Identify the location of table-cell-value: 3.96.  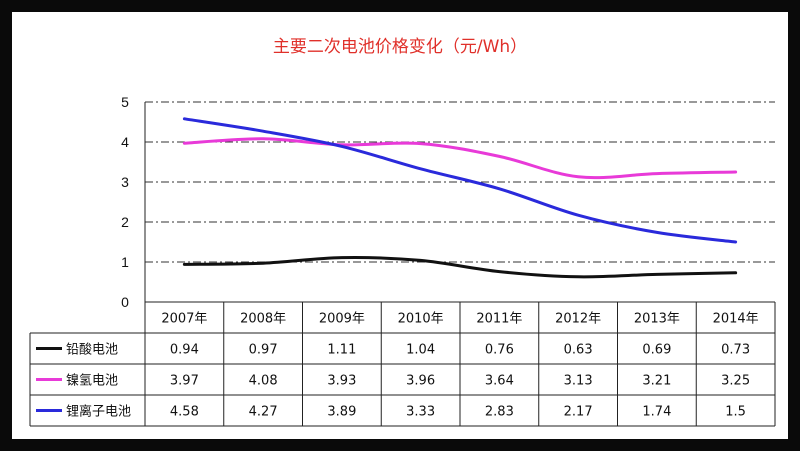
(420, 381).